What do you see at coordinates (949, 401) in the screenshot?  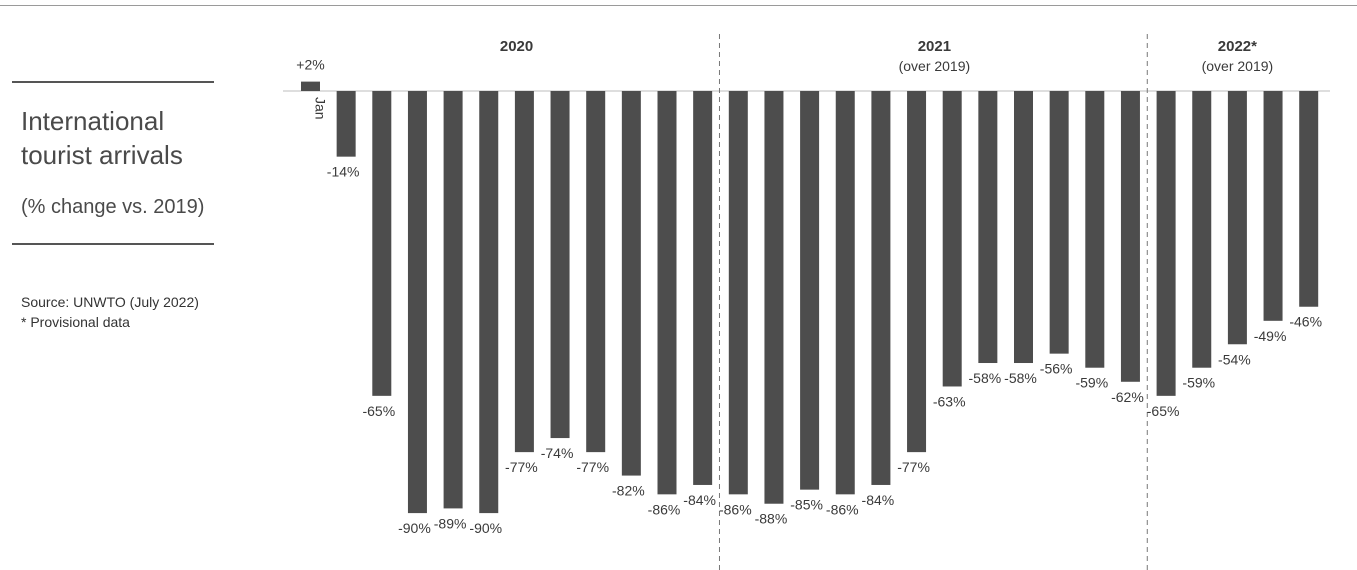 I see `bar-value-label: -63%` at bounding box center [949, 401].